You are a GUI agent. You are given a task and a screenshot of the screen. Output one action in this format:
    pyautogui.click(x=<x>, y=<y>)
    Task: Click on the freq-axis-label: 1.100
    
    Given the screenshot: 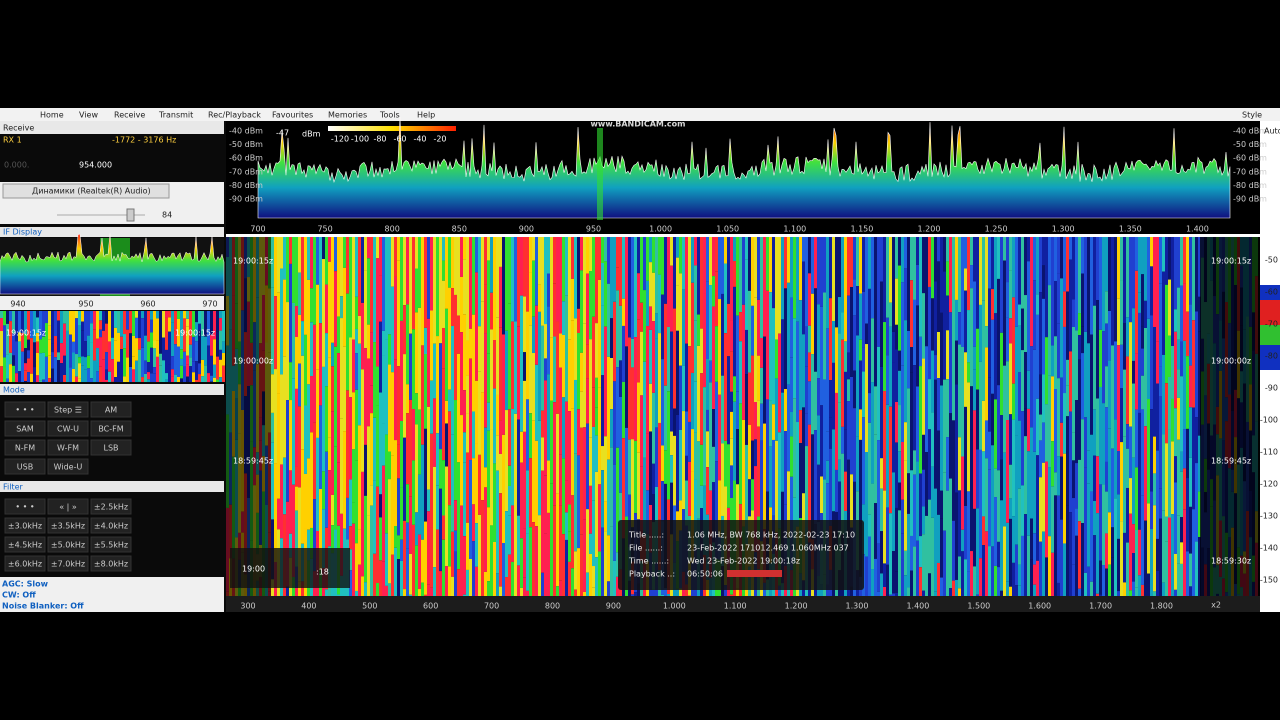 What is the action you would take?
    pyautogui.click(x=794, y=229)
    